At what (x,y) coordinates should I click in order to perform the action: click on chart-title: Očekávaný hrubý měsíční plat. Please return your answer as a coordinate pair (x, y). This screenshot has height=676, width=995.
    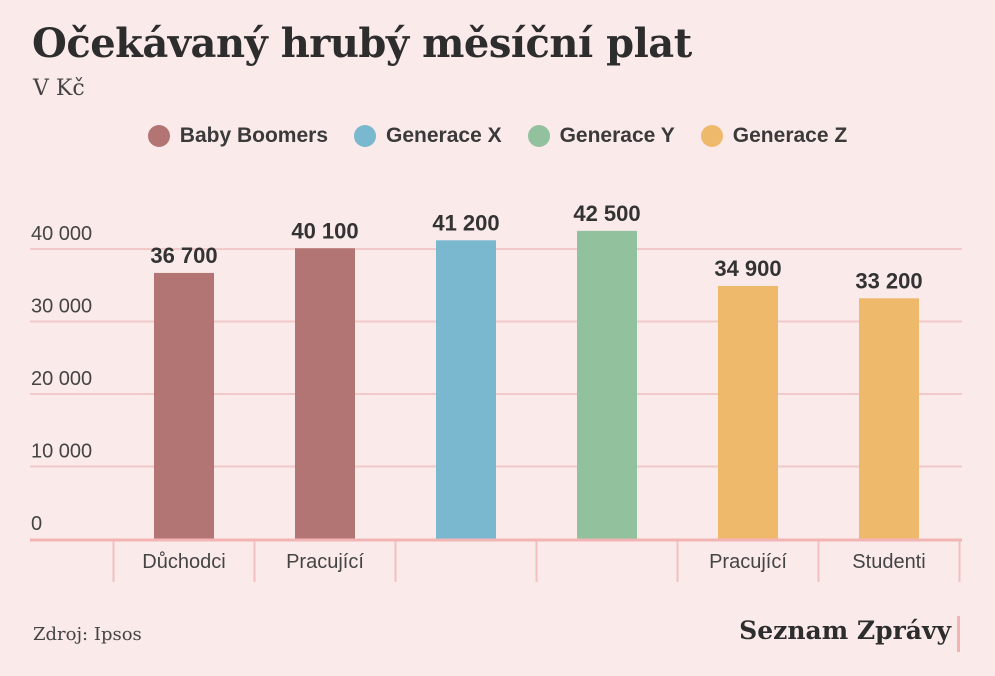
    Looking at the image, I should click on (362, 43).